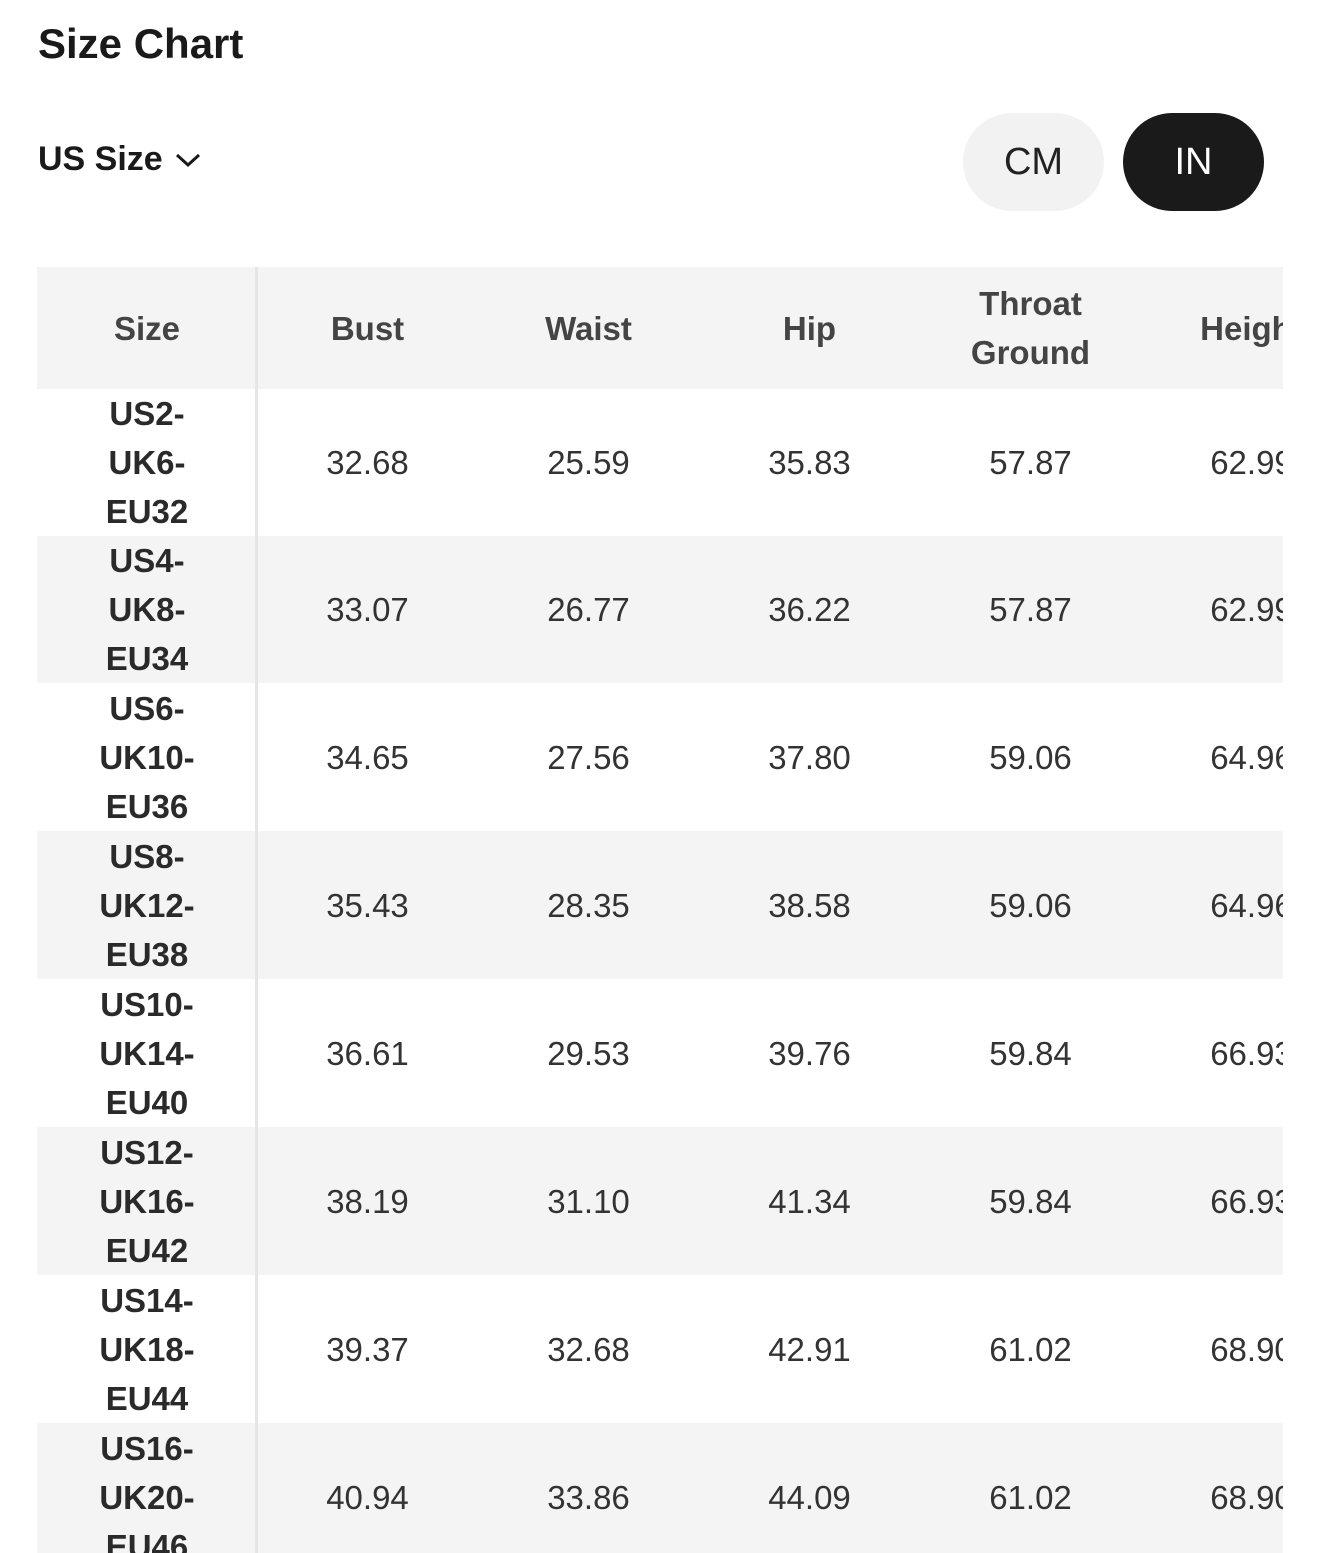 The height and width of the screenshot is (1553, 1320). I want to click on measure-cell: 37.80, so click(809, 757).